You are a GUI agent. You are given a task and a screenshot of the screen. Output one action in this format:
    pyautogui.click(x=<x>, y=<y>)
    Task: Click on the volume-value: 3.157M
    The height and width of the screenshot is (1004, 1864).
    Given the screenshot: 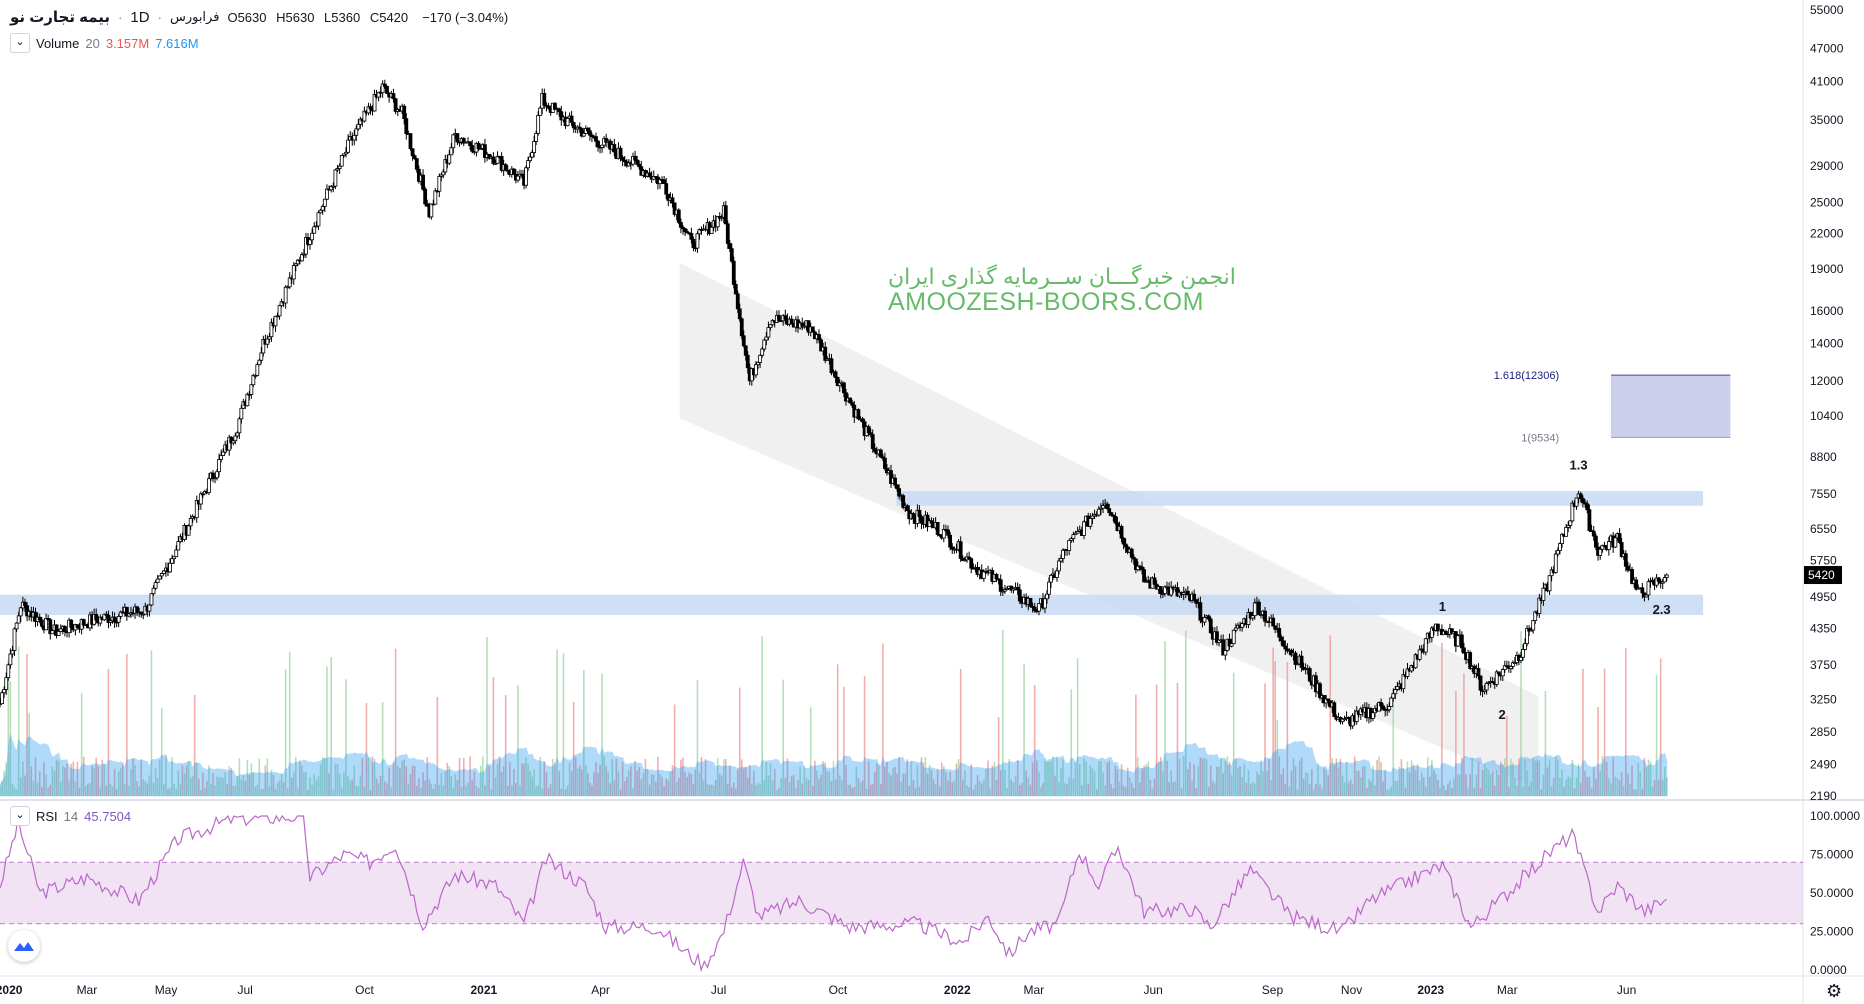 What is the action you would take?
    pyautogui.click(x=127, y=43)
    